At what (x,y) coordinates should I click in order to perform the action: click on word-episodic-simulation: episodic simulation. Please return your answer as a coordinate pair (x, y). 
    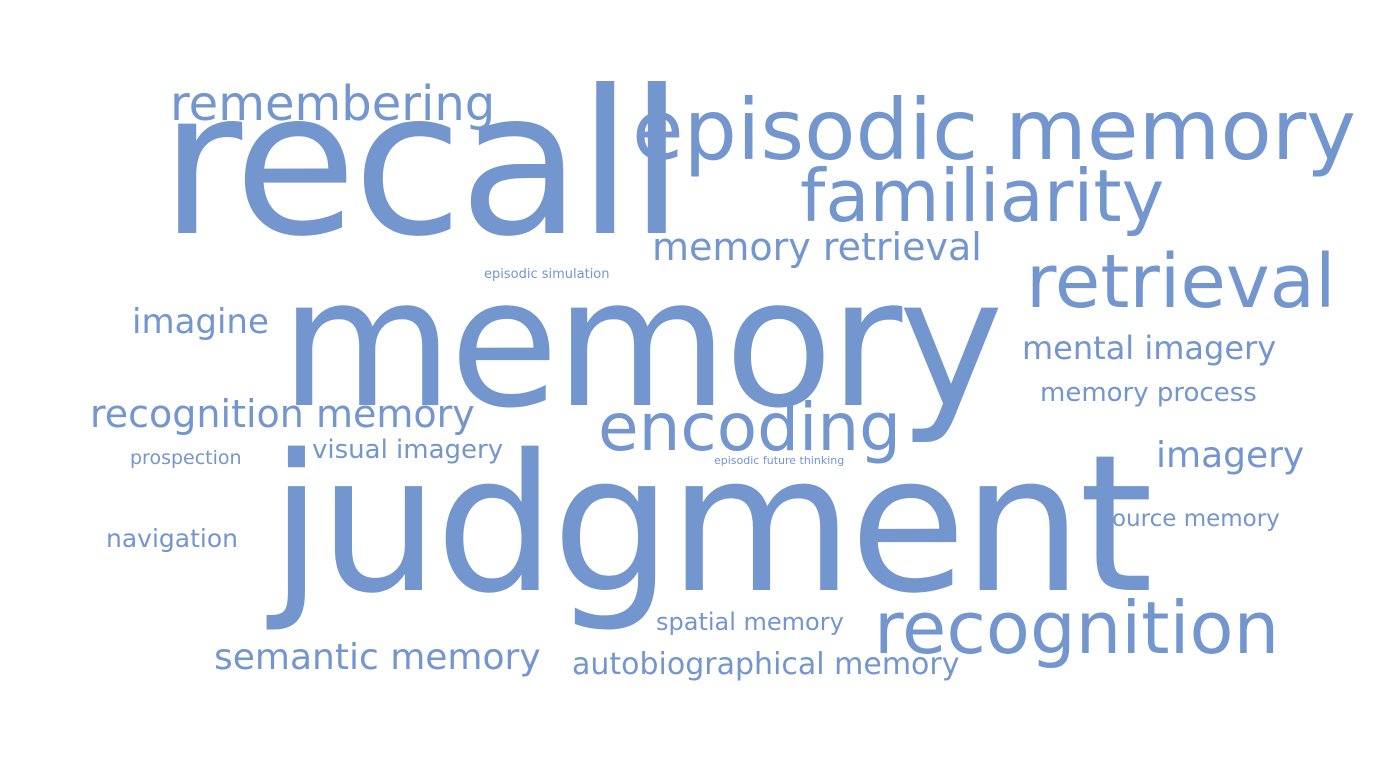
    Looking at the image, I should click on (547, 274).